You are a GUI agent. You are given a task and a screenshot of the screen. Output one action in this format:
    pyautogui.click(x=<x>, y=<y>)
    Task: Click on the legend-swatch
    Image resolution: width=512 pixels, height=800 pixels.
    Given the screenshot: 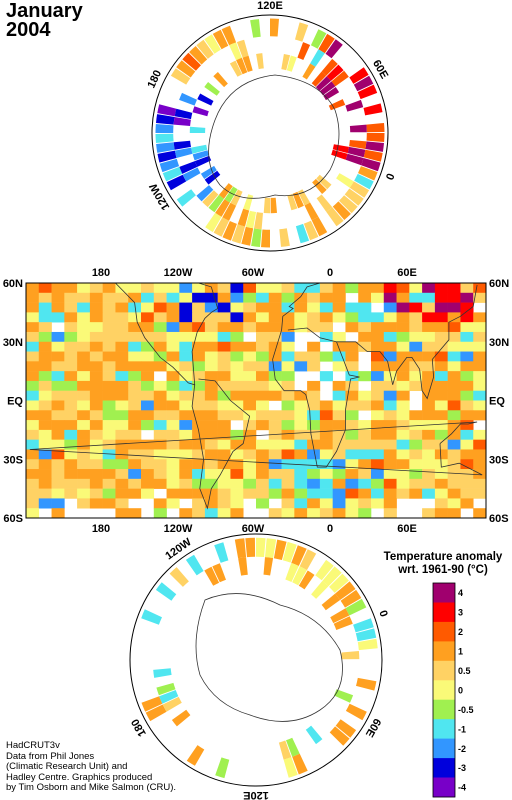 What is the action you would take?
    pyautogui.click(x=444, y=631)
    